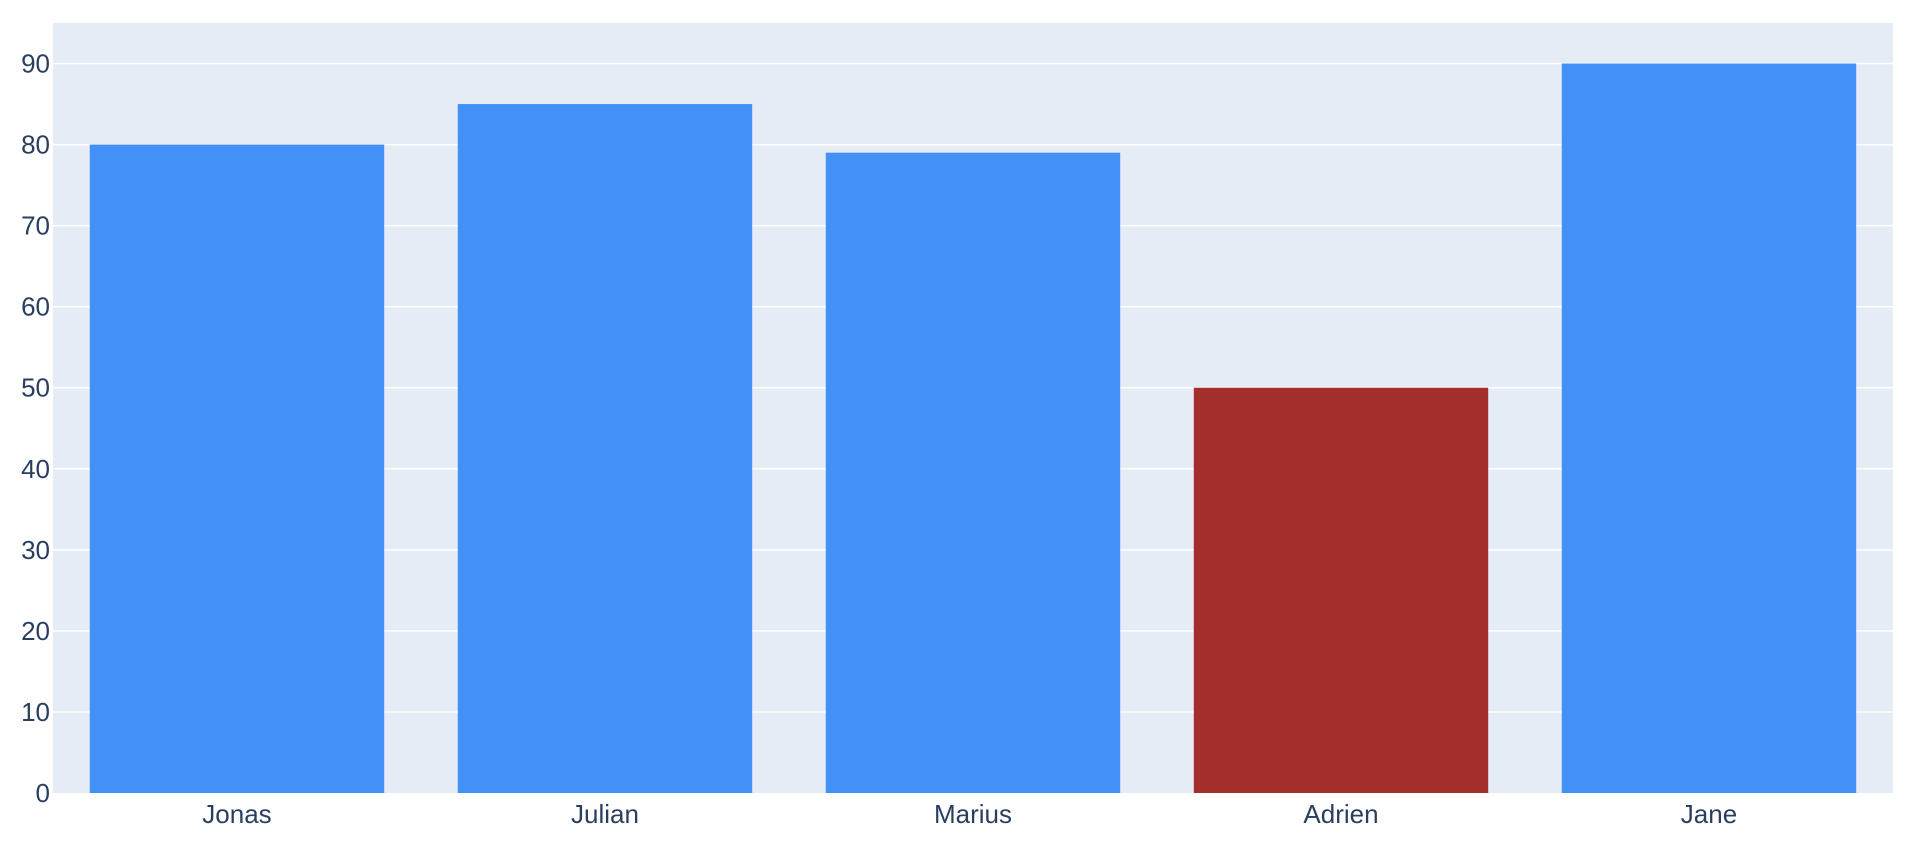 The height and width of the screenshot is (841, 1910). Describe the element at coordinates (35, 428) in the screenshot. I see `y-axis-ticks: 0 10 20 30 40 50 60 70 80 90` at that location.